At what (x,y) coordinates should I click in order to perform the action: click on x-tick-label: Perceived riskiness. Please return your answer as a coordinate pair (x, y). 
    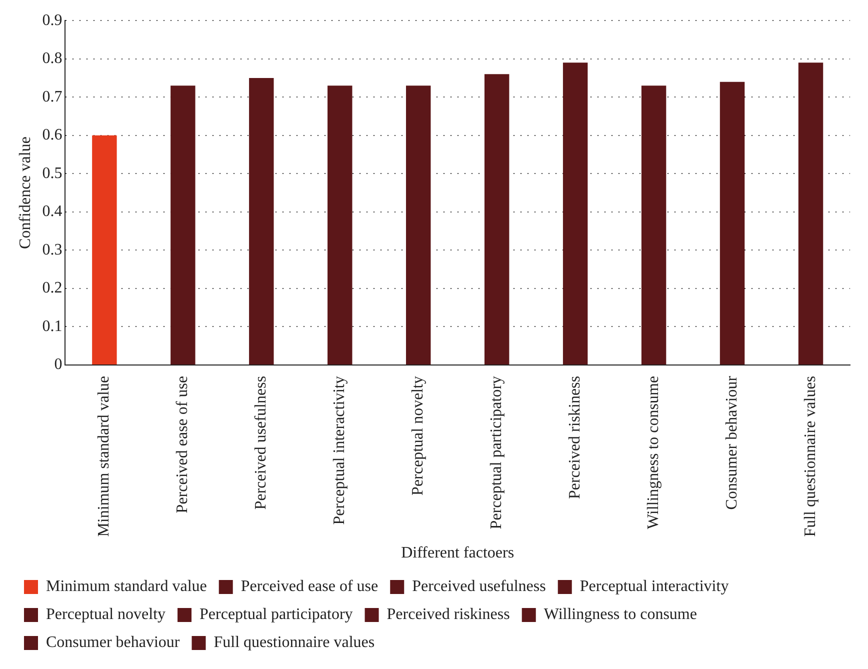
    Looking at the image, I should click on (575, 438).